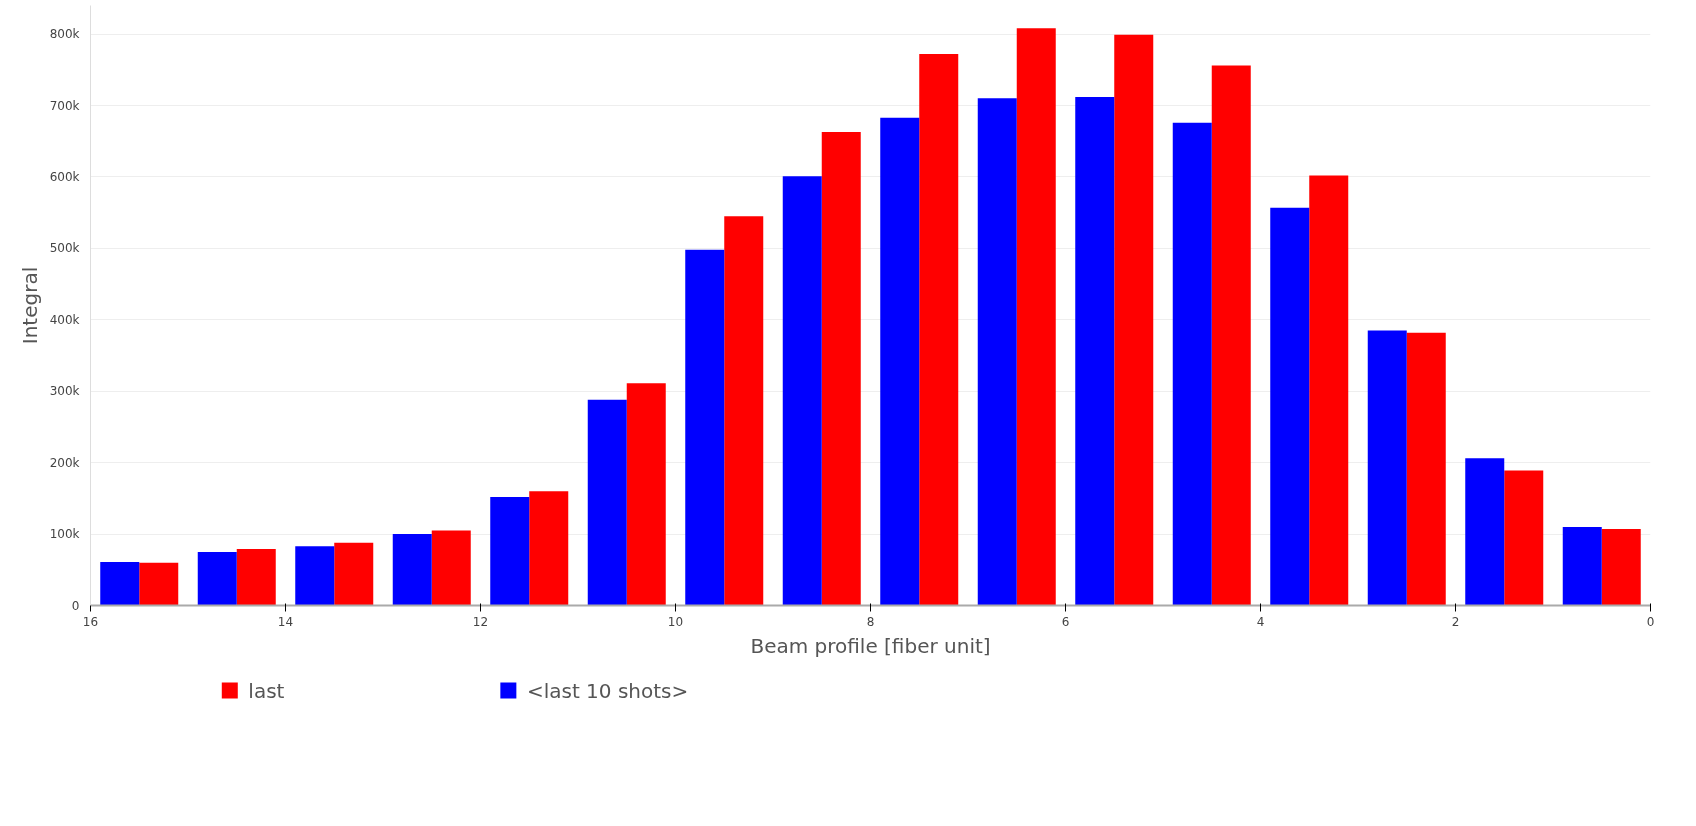  I want to click on x-tick-label: 14, so click(285, 621).